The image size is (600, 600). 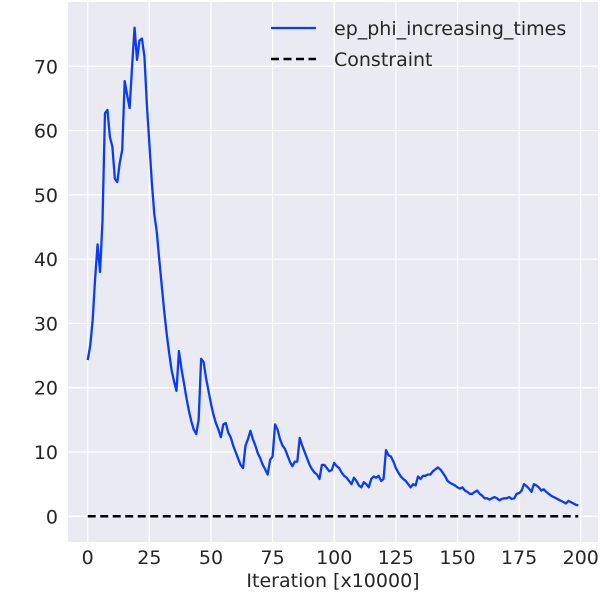 What do you see at coordinates (450, 29) in the screenshot?
I see `legend-label-ep-phi-increasing-times: ep_phi_increasing_times` at bounding box center [450, 29].